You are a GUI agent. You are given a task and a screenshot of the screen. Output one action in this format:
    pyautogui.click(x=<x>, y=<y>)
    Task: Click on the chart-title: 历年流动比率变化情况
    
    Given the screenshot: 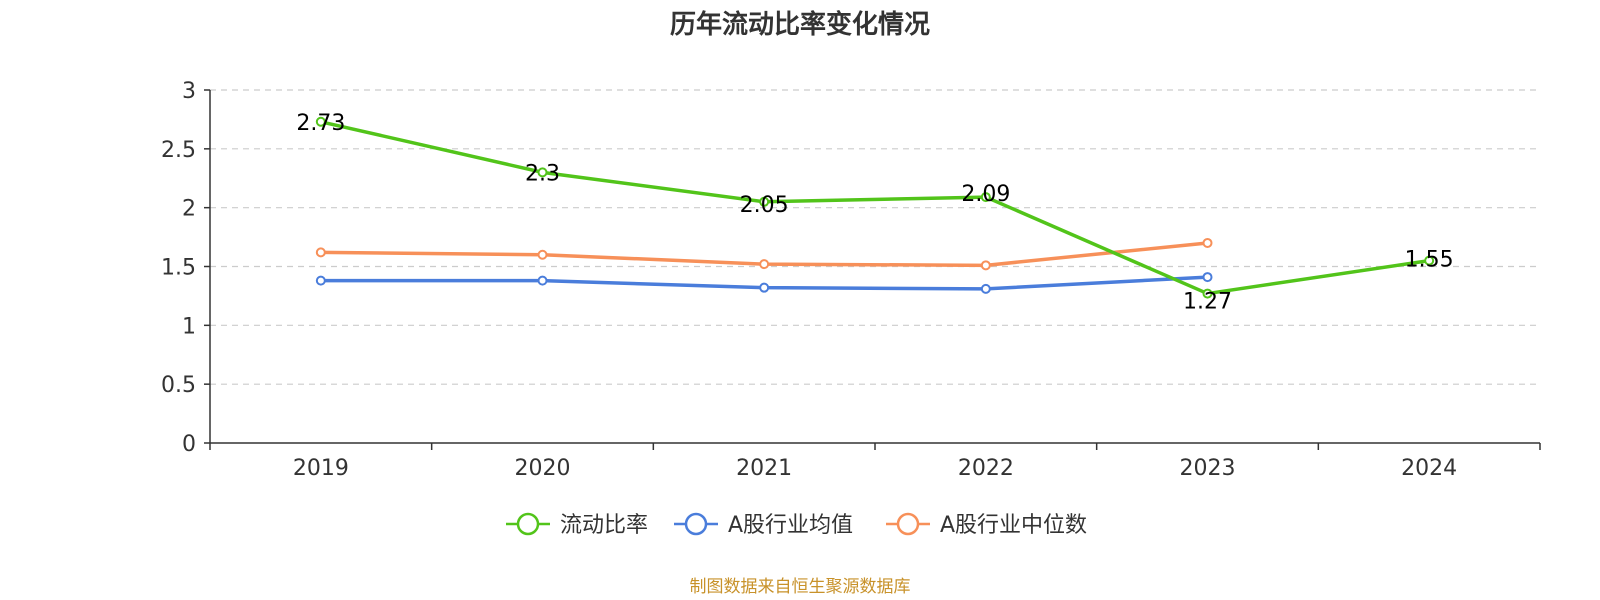 What is the action you would take?
    pyautogui.click(x=800, y=24)
    